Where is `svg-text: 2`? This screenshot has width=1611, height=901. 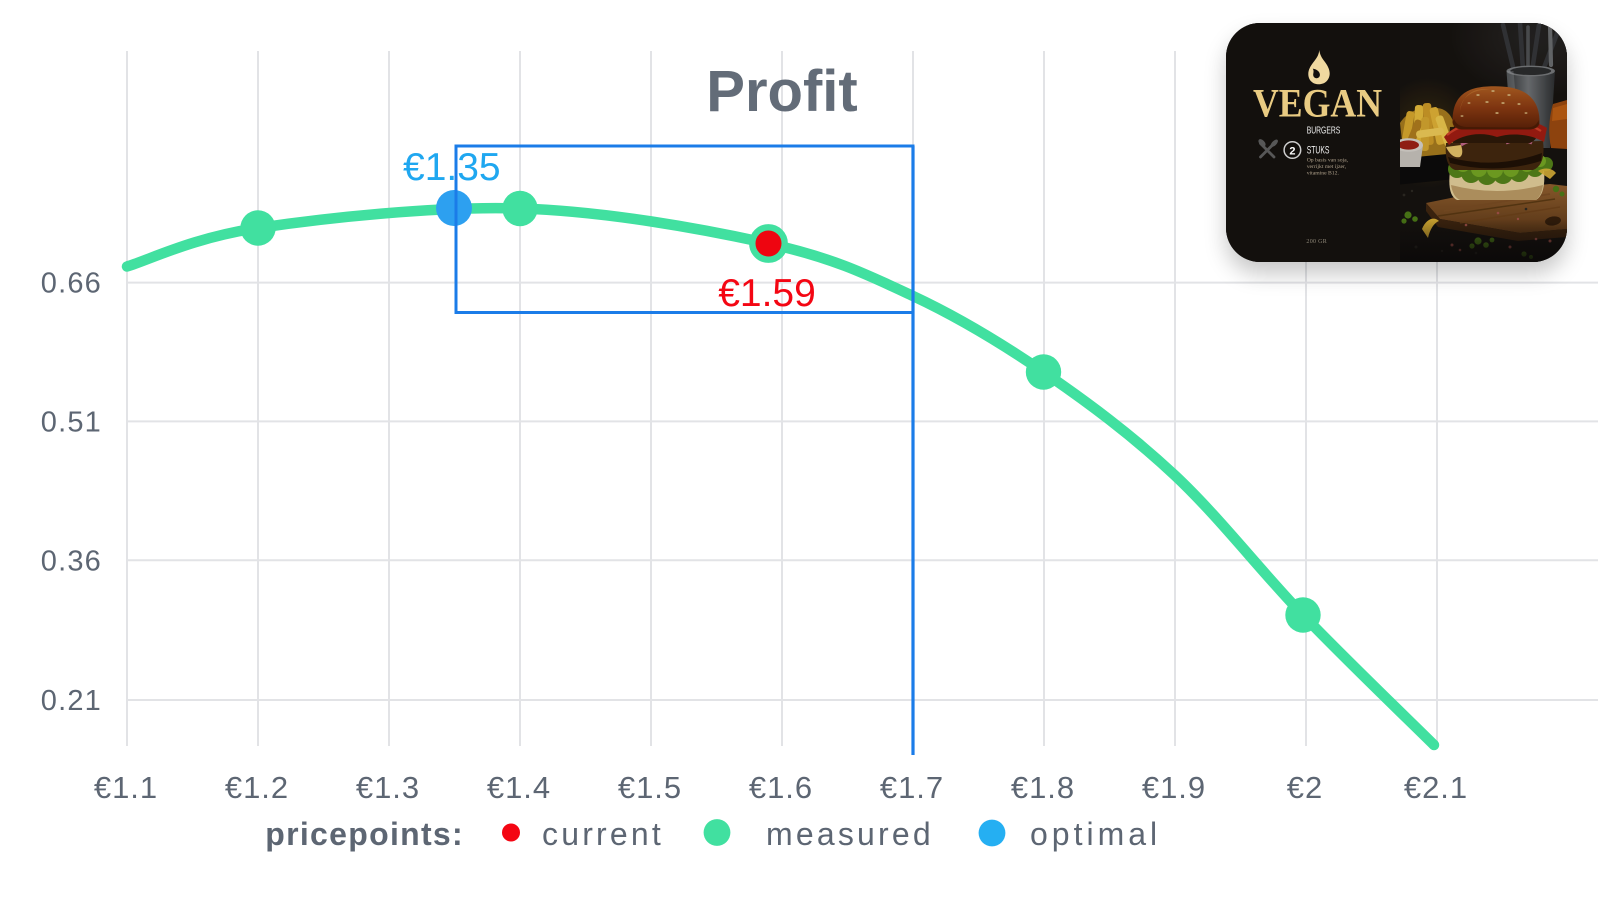
svg-text: 2 is located at coordinates (1292, 151).